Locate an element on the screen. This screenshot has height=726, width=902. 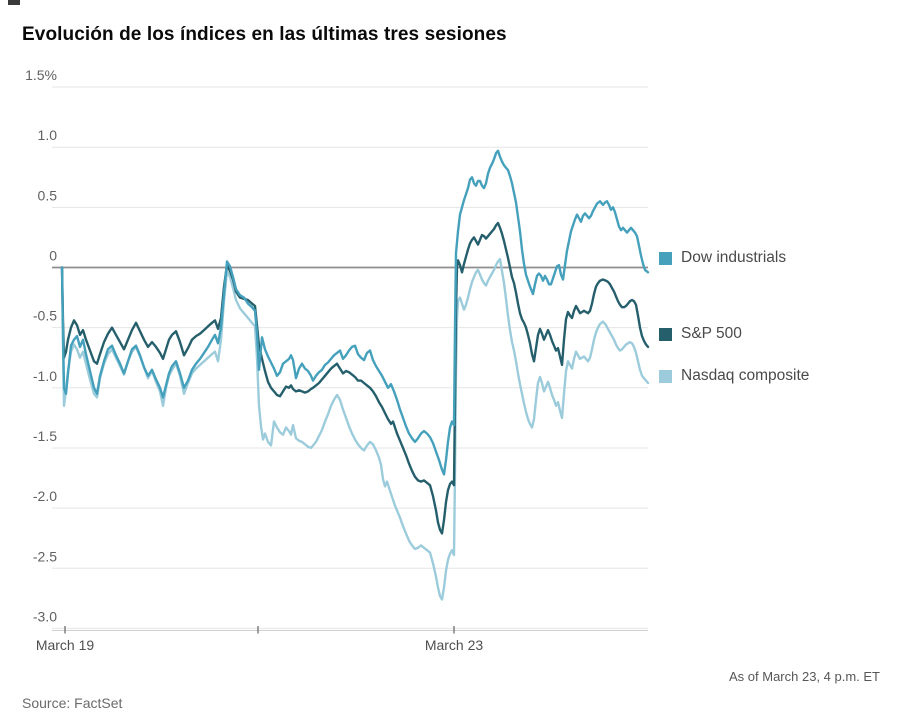
y-axis-label: -1.5 is located at coordinates (45, 436).